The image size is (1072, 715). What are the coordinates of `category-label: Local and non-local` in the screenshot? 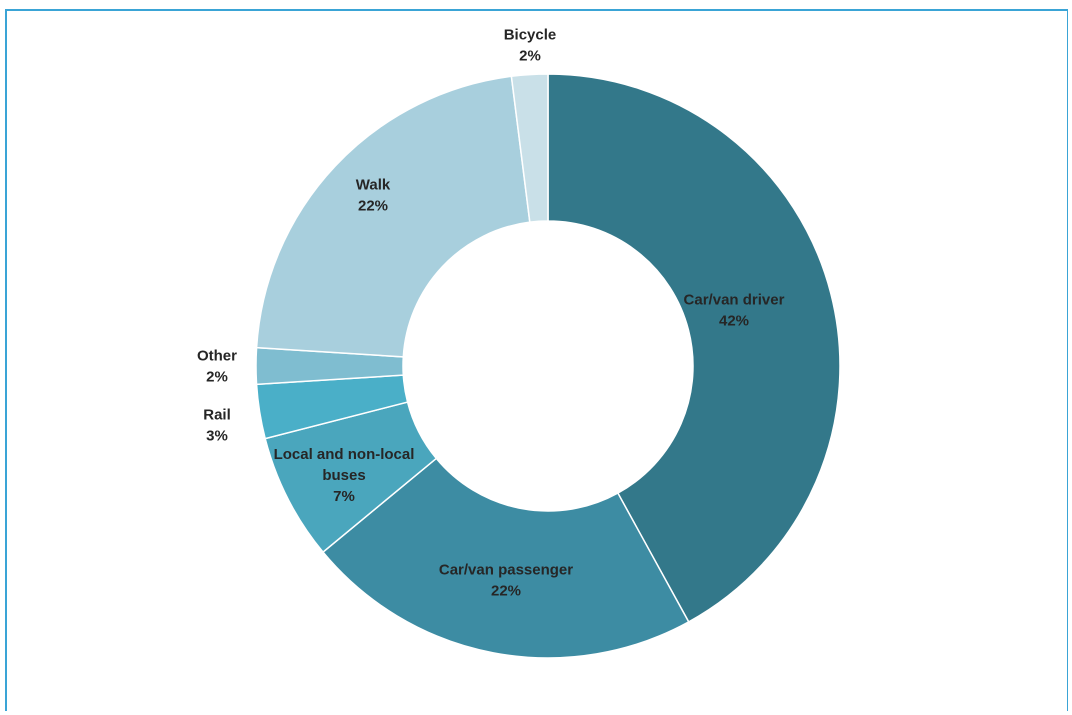 It's located at (344, 454).